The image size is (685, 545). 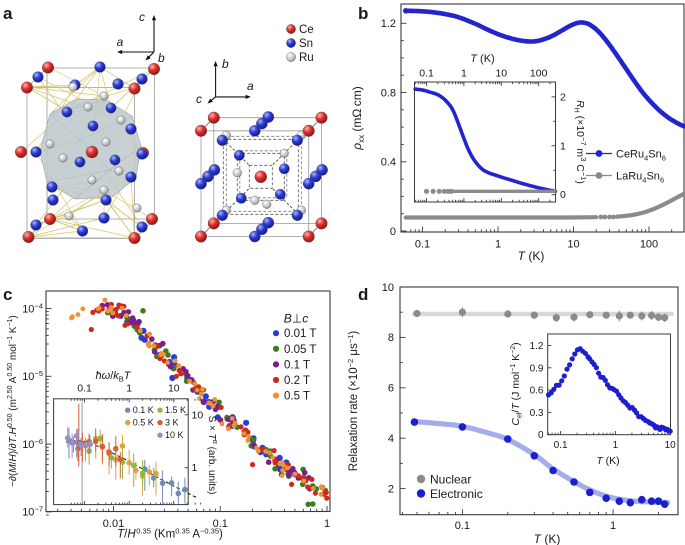 What do you see at coordinates (297, 365) in the screenshot?
I see `svg-text: 0.1 T` at bounding box center [297, 365].